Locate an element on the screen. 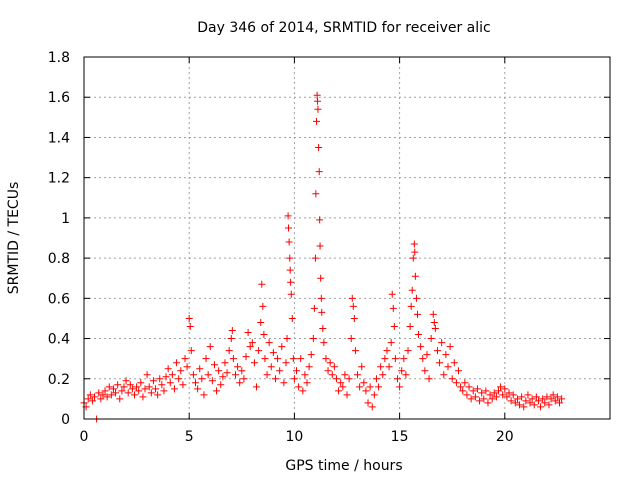 The image size is (640, 480). y-tick-label: 0.6 is located at coordinates (59, 299).